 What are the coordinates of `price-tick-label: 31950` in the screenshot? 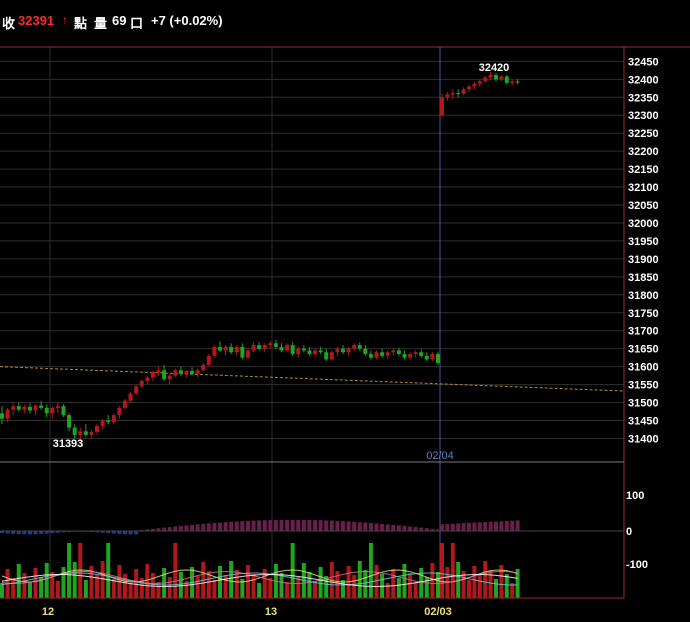 It's located at (643, 242).